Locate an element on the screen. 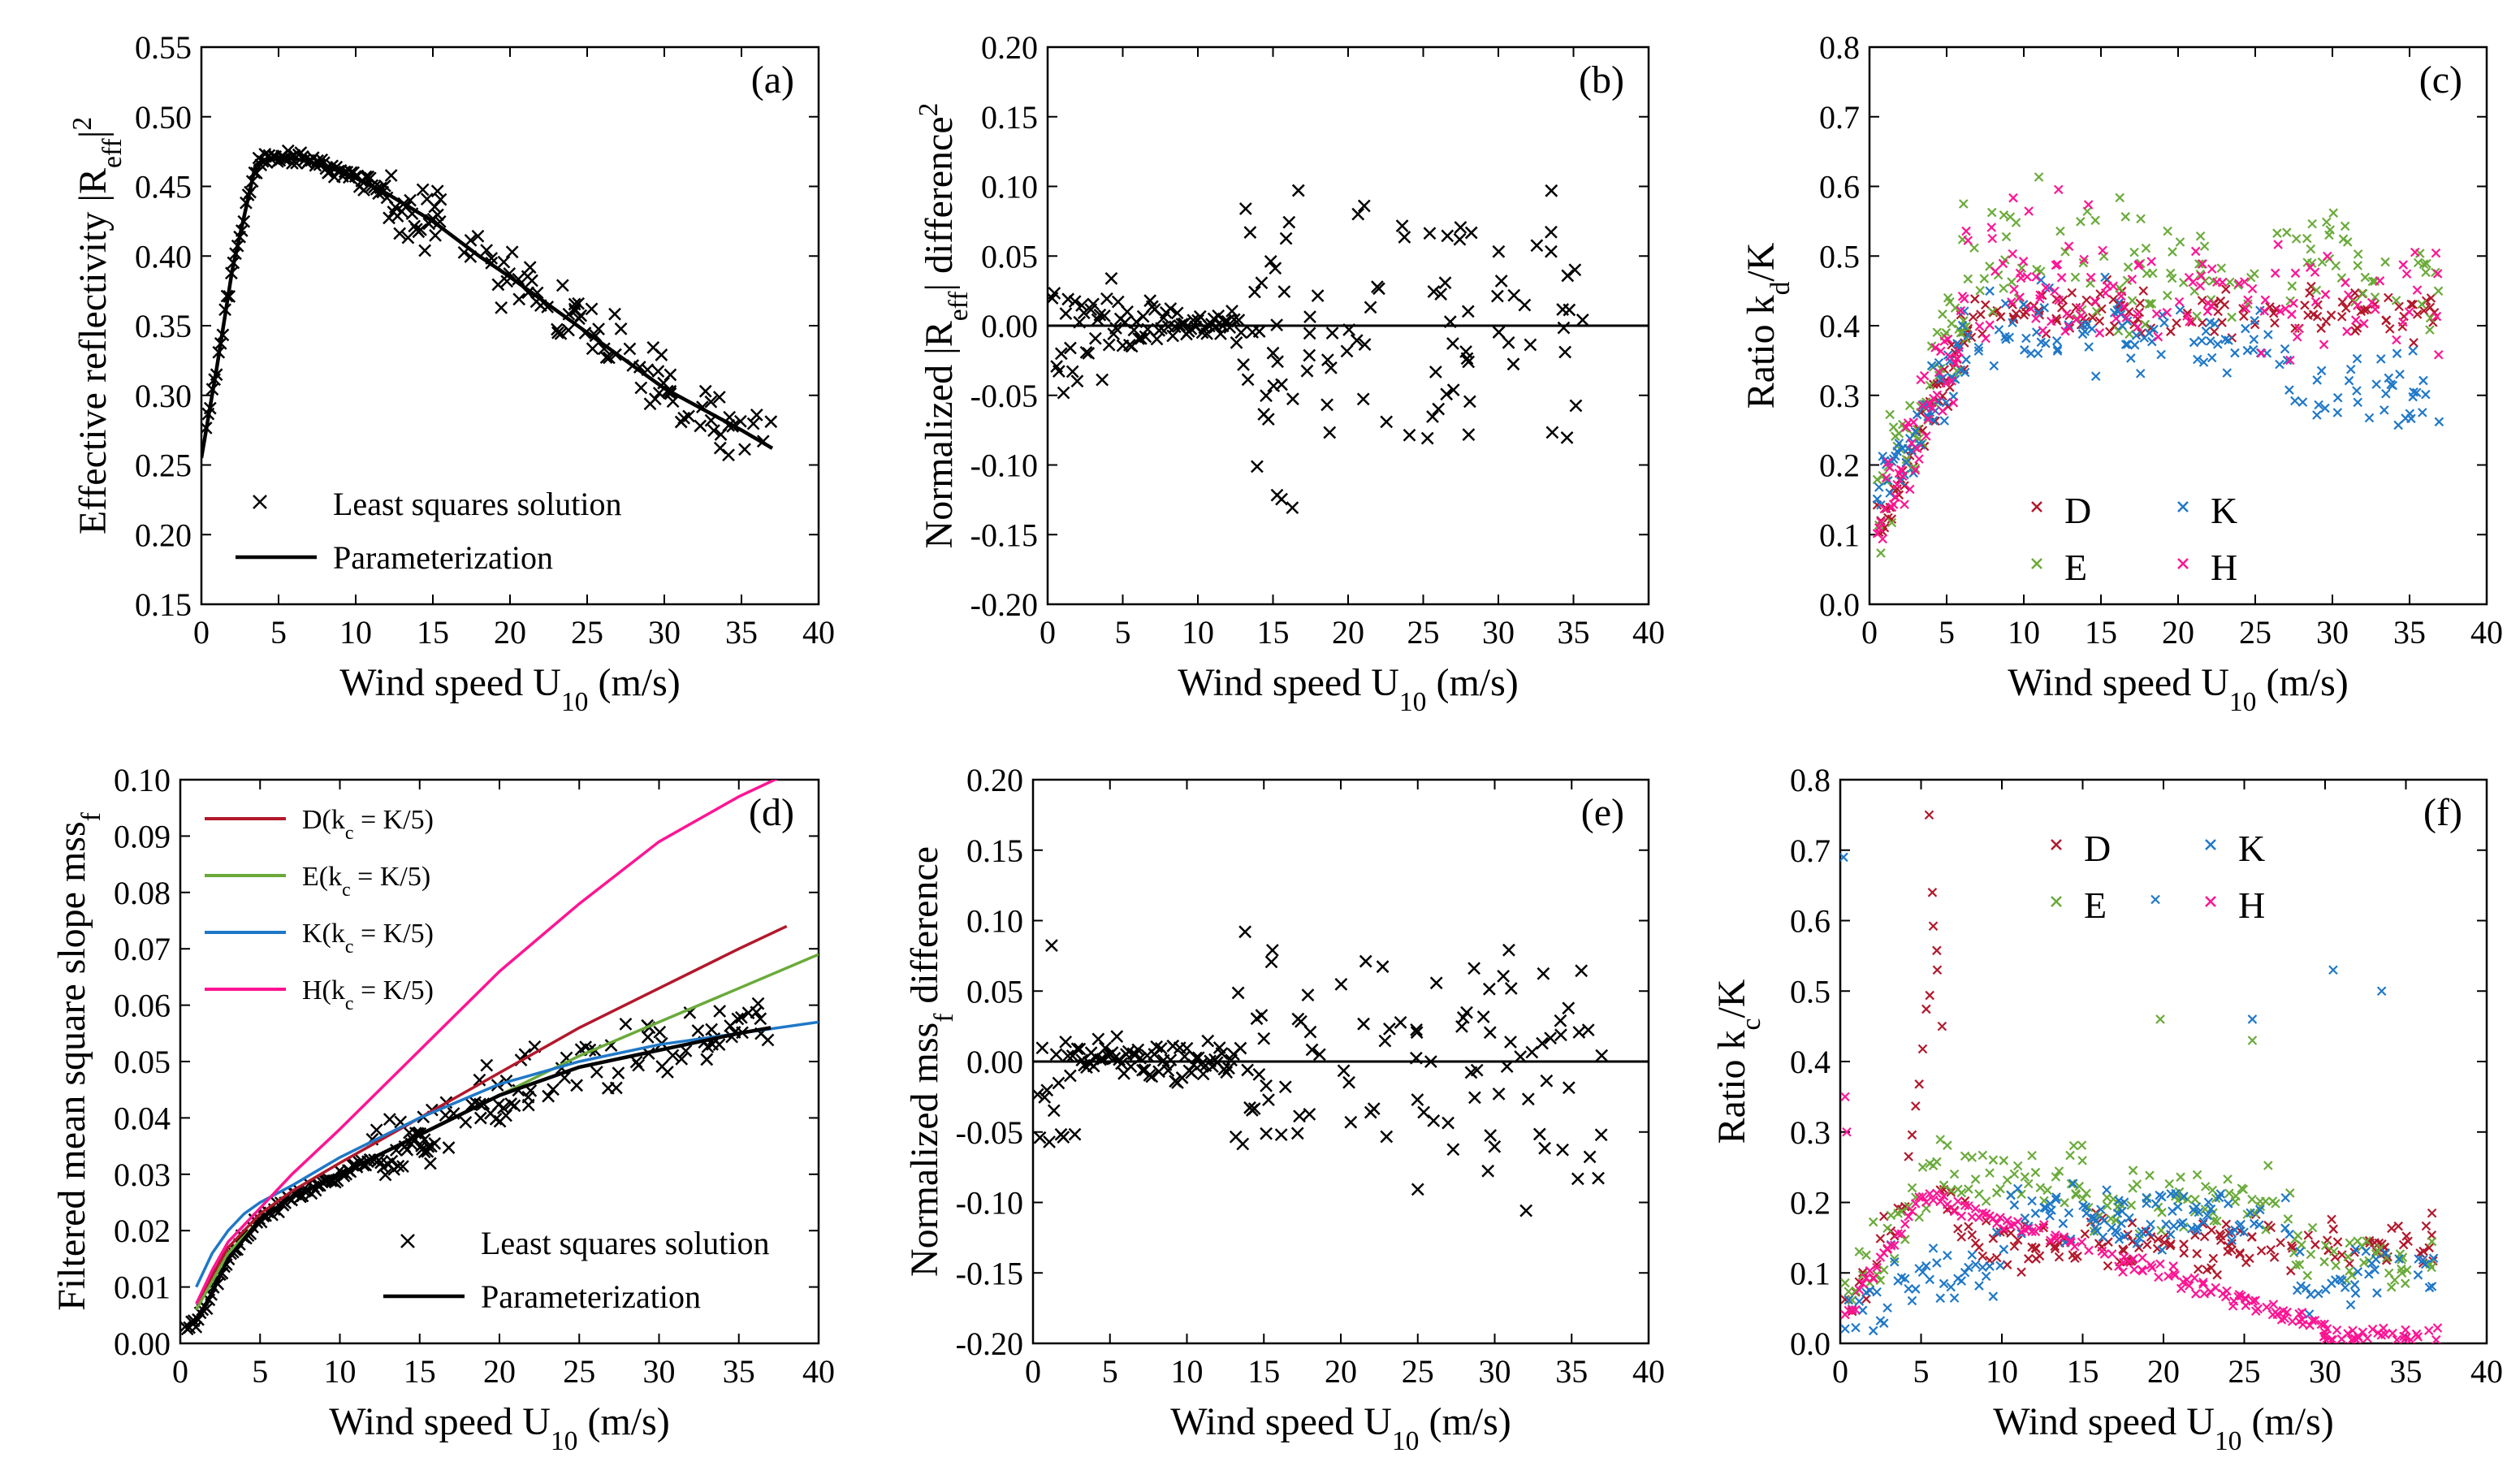 Image resolution: width=2520 pixels, height=1479 pixels. legend-label: D is located at coordinates (2077, 510).